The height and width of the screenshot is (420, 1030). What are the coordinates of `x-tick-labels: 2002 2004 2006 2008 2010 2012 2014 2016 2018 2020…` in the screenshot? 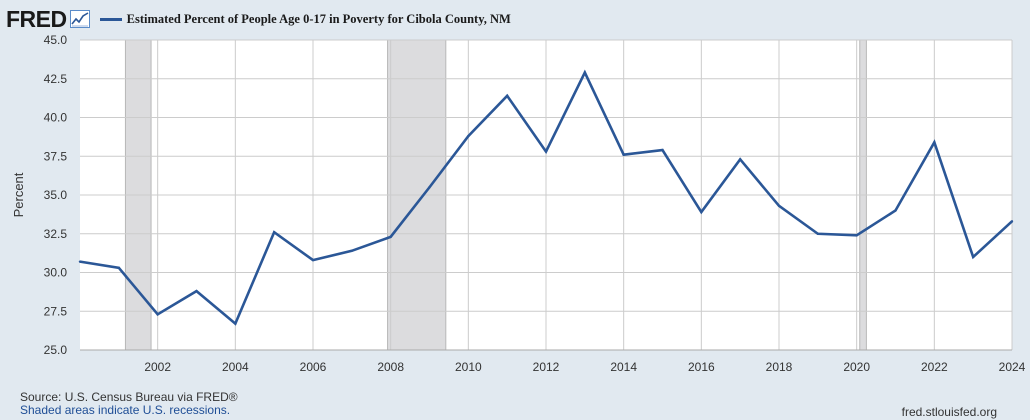 It's located at (584, 367).